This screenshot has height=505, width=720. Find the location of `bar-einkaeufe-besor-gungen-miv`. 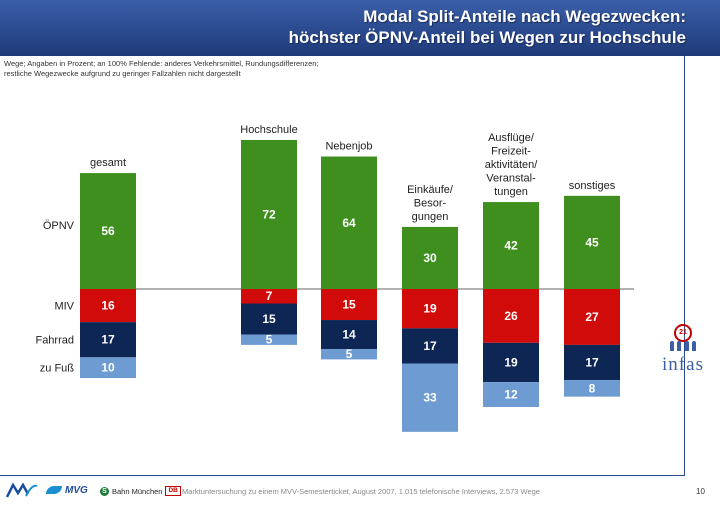

bar-einkaeufe-besor-gungen-miv is located at coordinates (430, 309).